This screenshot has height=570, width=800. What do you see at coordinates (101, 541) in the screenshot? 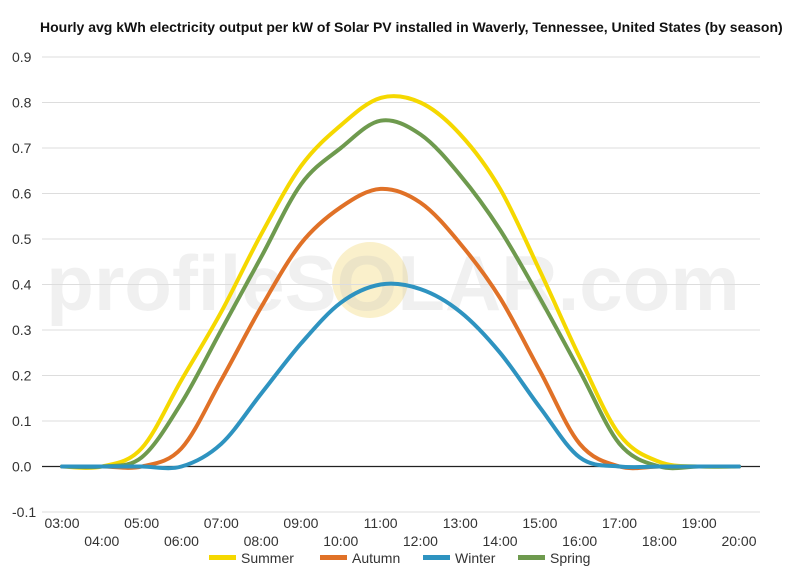
I see `x-tick-label: 04:00` at bounding box center [101, 541].